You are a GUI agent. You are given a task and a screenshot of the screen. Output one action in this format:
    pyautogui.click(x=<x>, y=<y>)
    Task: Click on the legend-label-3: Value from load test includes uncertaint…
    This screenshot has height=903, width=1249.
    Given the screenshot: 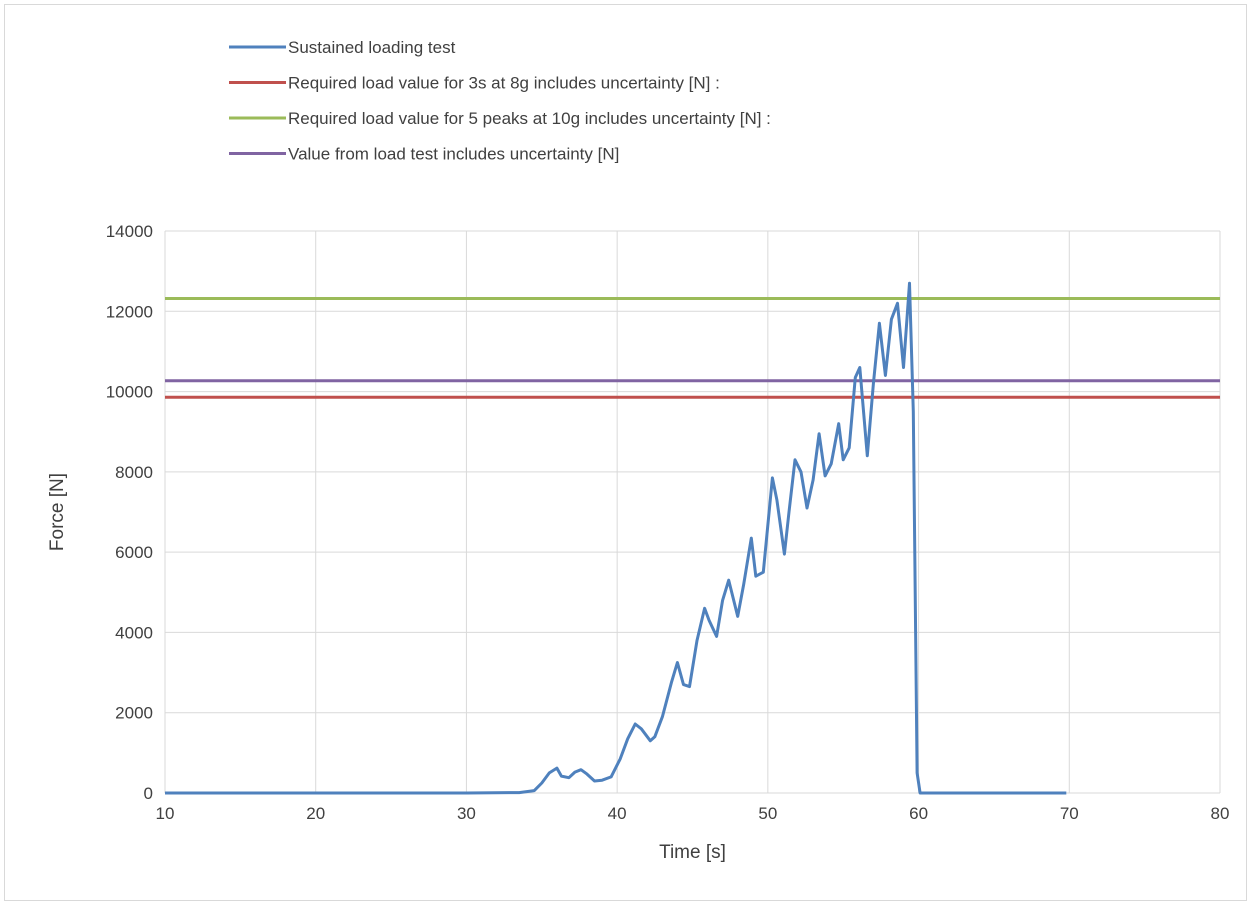 What is the action you would take?
    pyautogui.click(x=453, y=154)
    